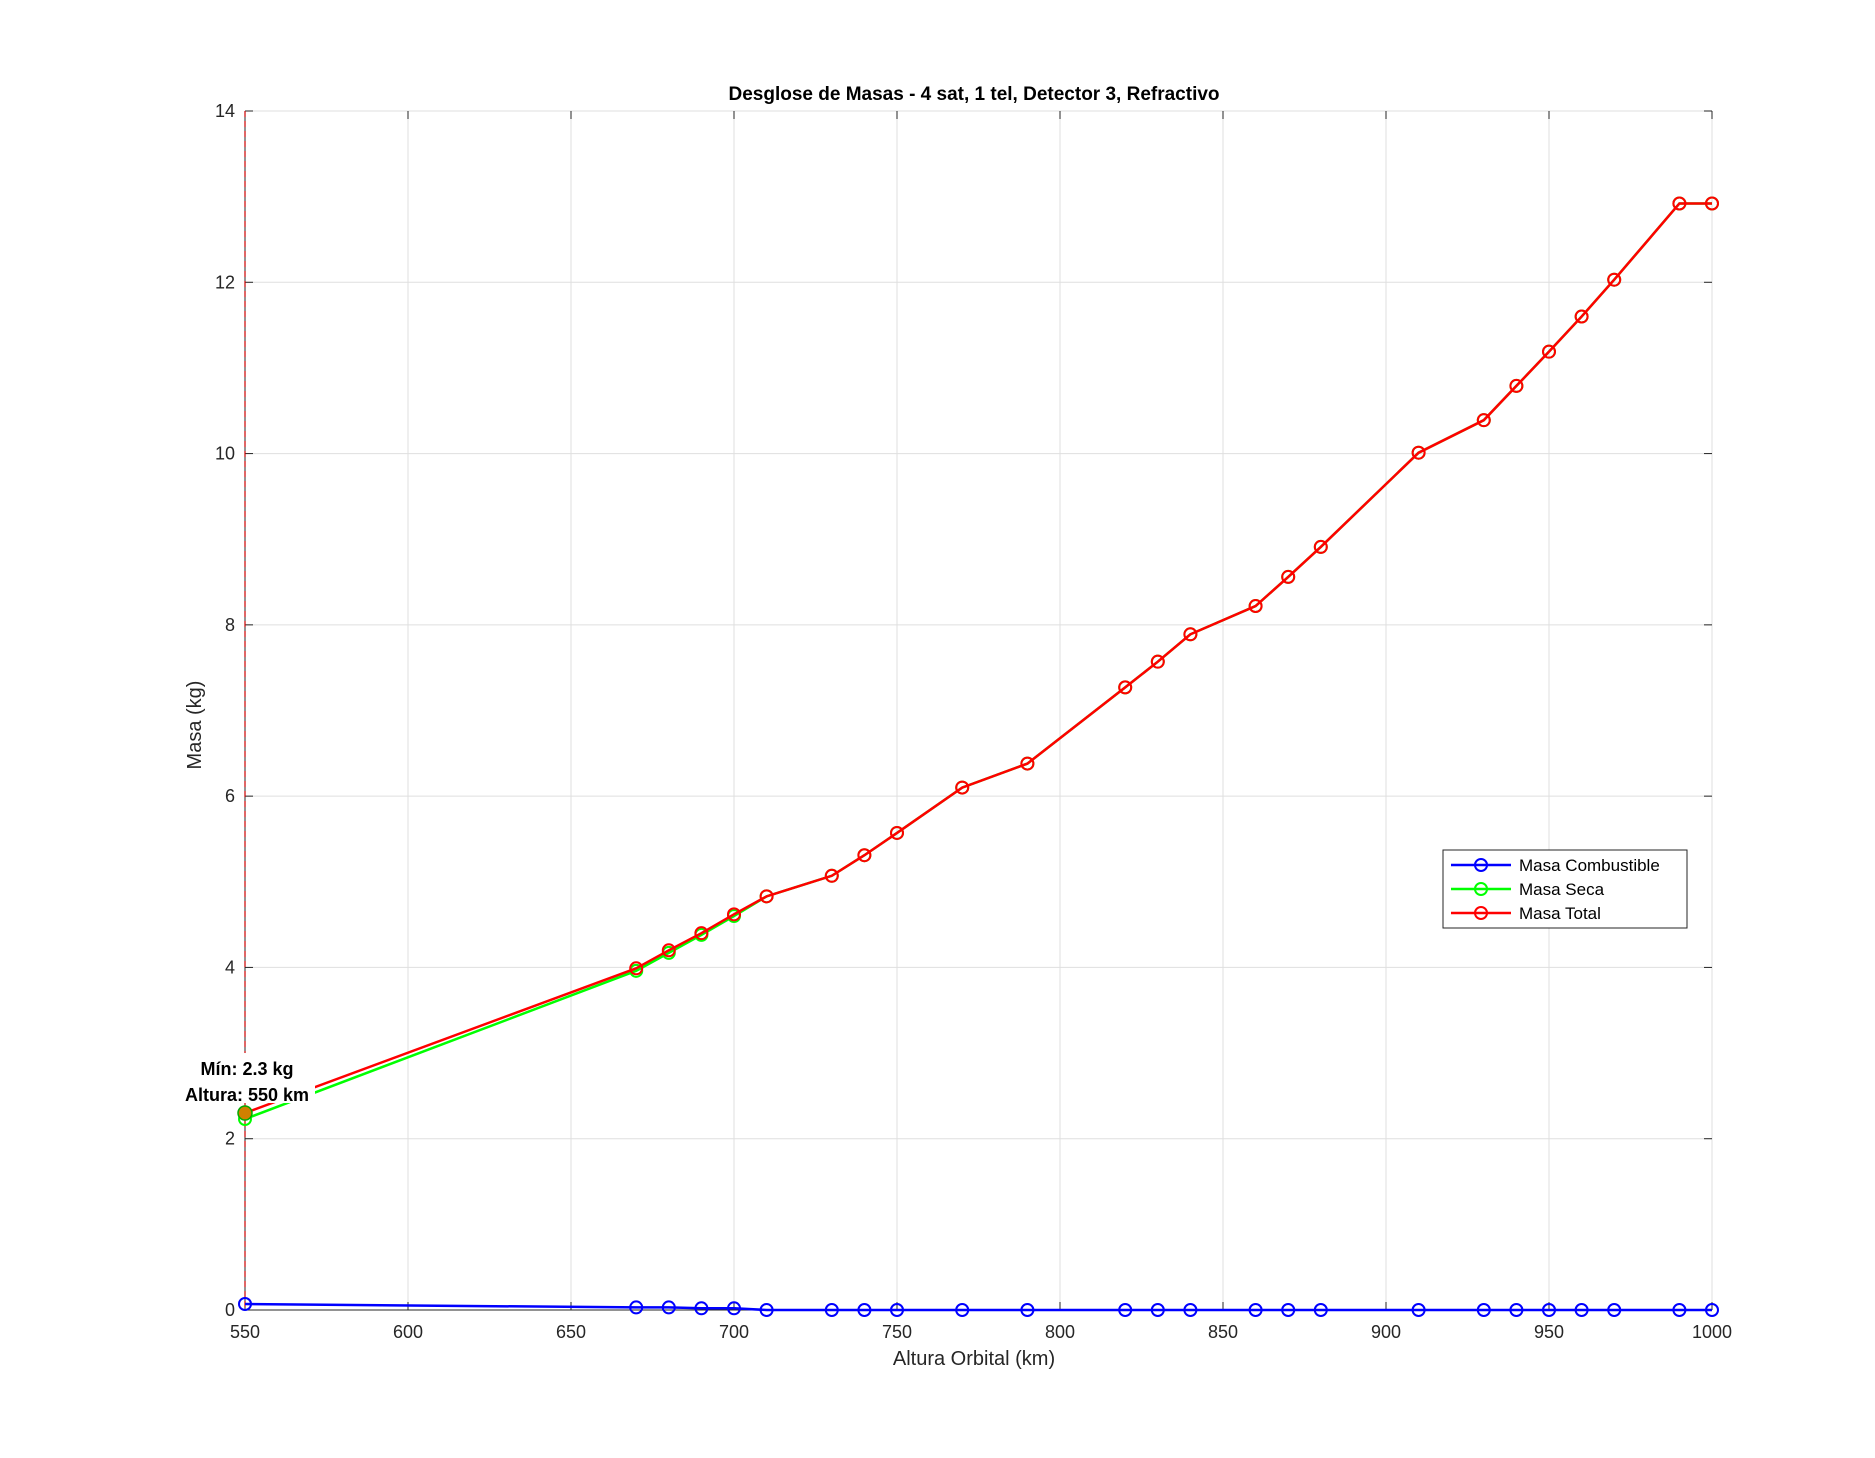 This screenshot has height=1458, width=1875. Describe the element at coordinates (1386, 1332) in the screenshot. I see `x-tick-label: 900` at that location.